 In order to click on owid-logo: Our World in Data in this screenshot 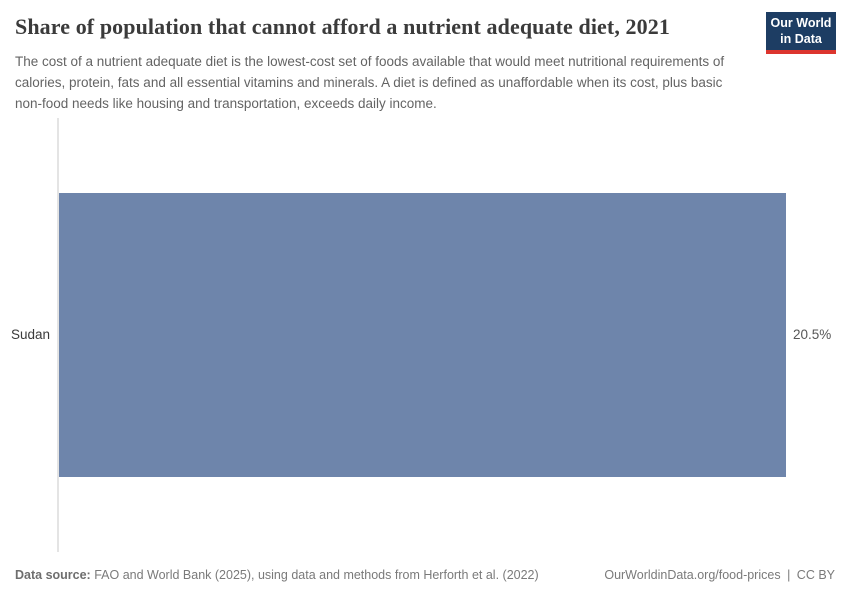, I will do `click(801, 33)`.